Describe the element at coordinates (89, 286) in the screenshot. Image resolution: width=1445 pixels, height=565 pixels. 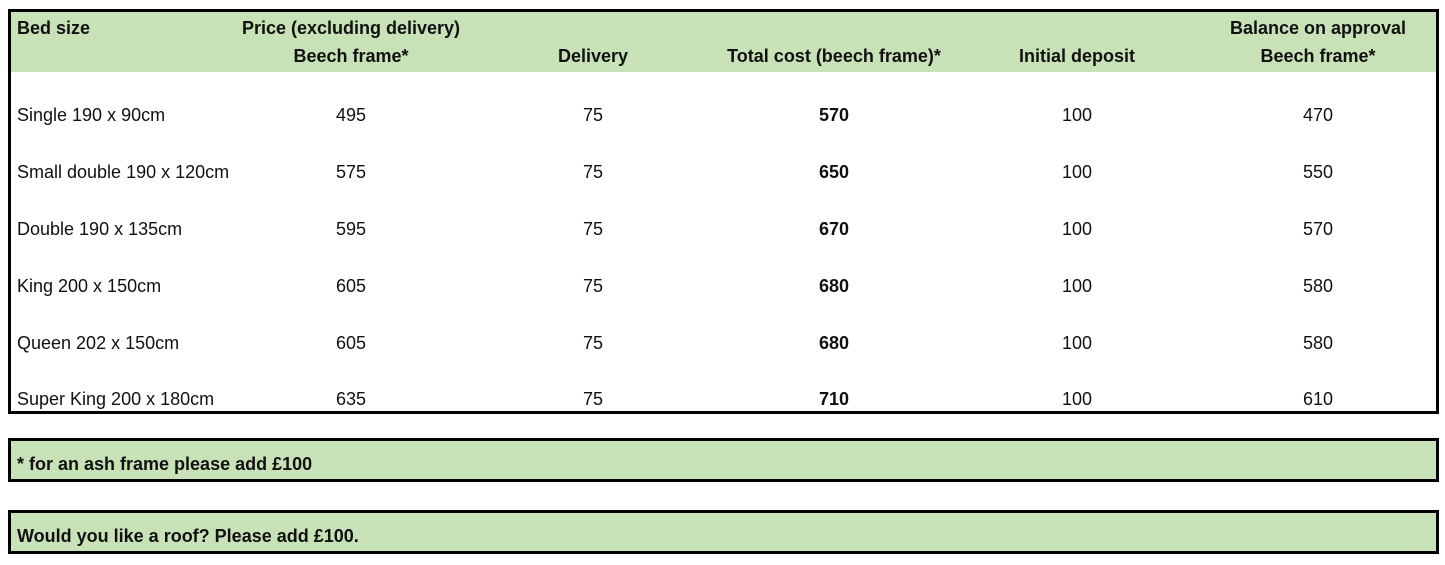
I see `bed-size-cell: King 200 x 150cm` at that location.